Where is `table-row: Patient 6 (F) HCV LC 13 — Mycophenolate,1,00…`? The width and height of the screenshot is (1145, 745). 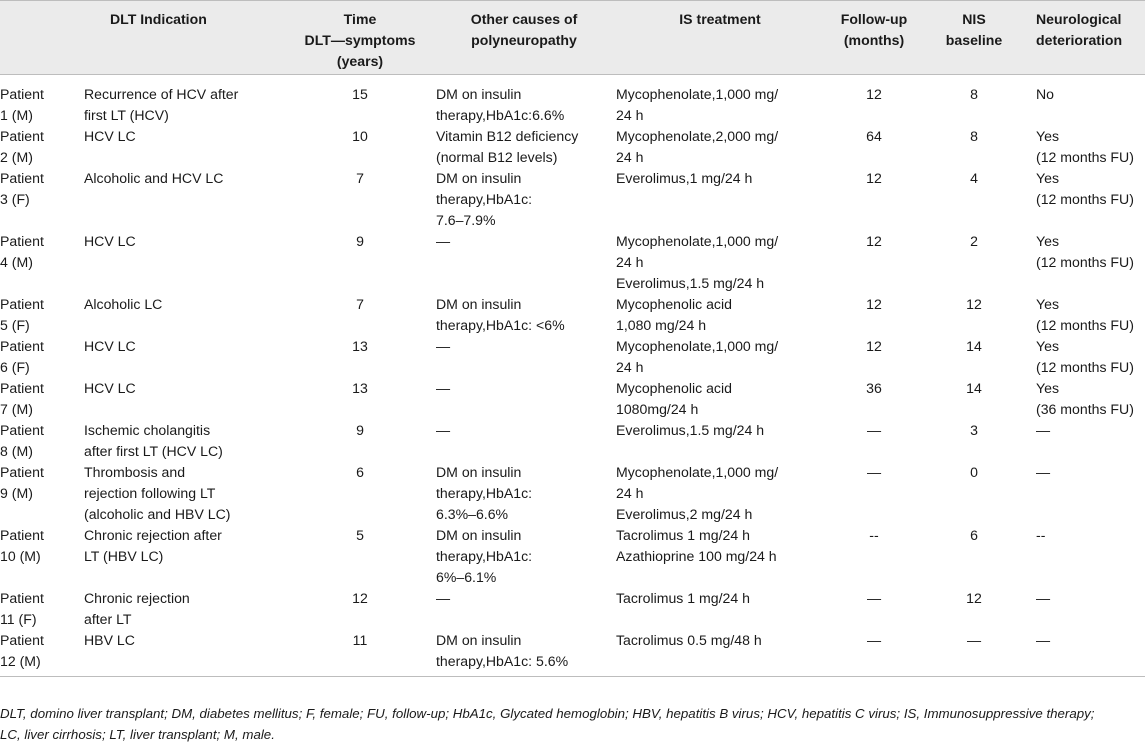
table-row: Patient 6 (F) HCV LC 13 — Mycophenolate,1,00… is located at coordinates (572, 357).